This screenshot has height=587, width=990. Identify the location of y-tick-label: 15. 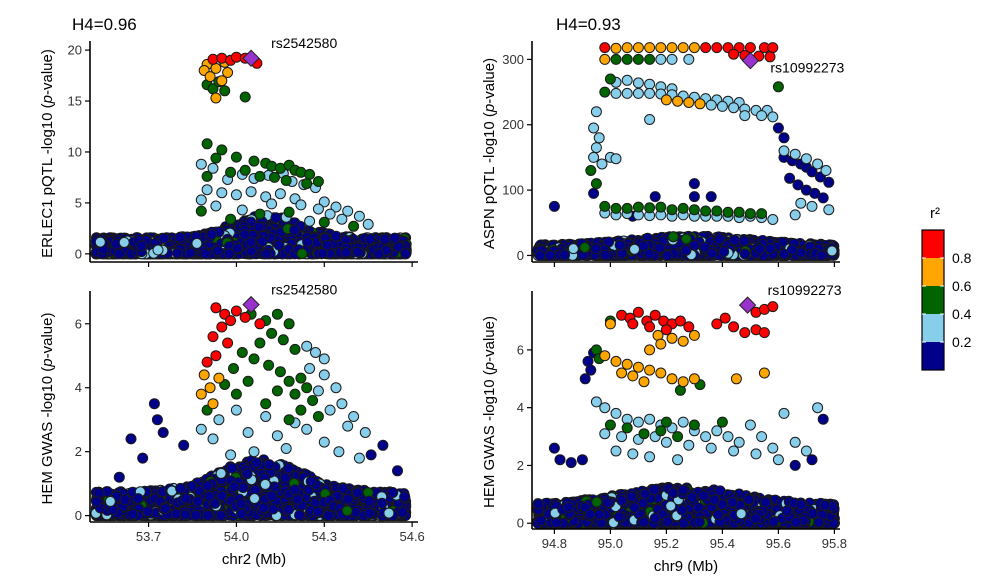
(75, 101).